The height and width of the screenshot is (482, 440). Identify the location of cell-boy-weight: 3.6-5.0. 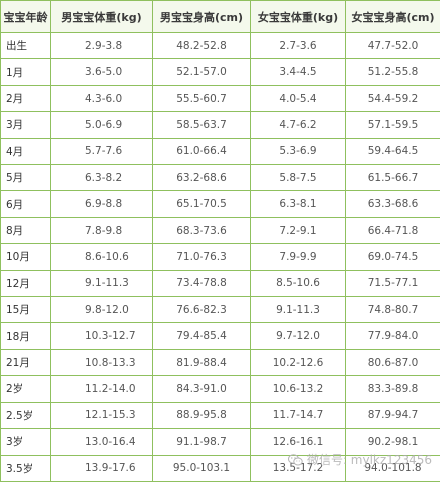
(101, 72).